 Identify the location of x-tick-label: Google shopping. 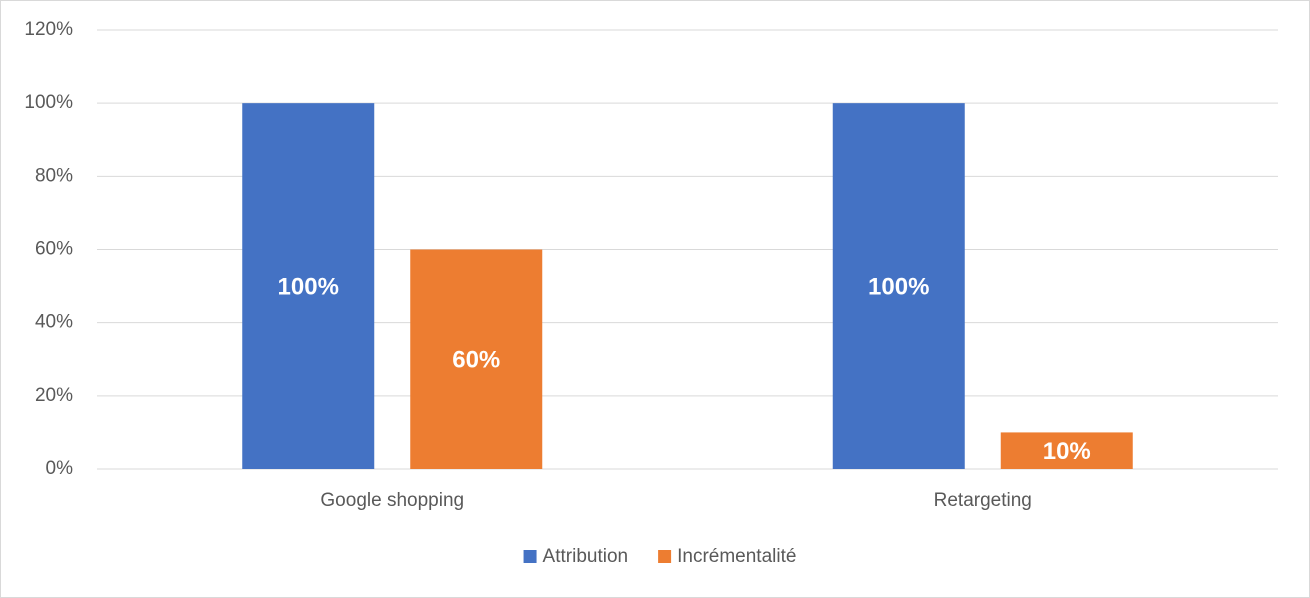
(392, 500).